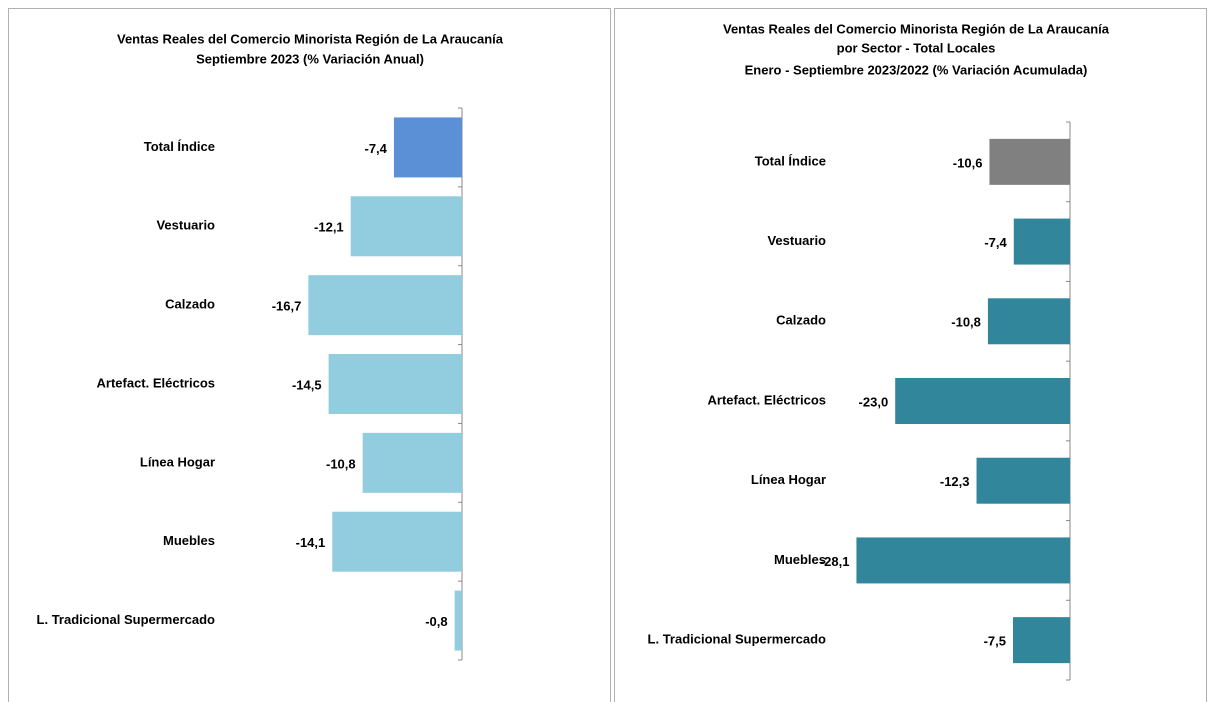 This screenshot has height=702, width=1208. What do you see at coordinates (436, 621) in the screenshot?
I see `value-label: -0,8` at bounding box center [436, 621].